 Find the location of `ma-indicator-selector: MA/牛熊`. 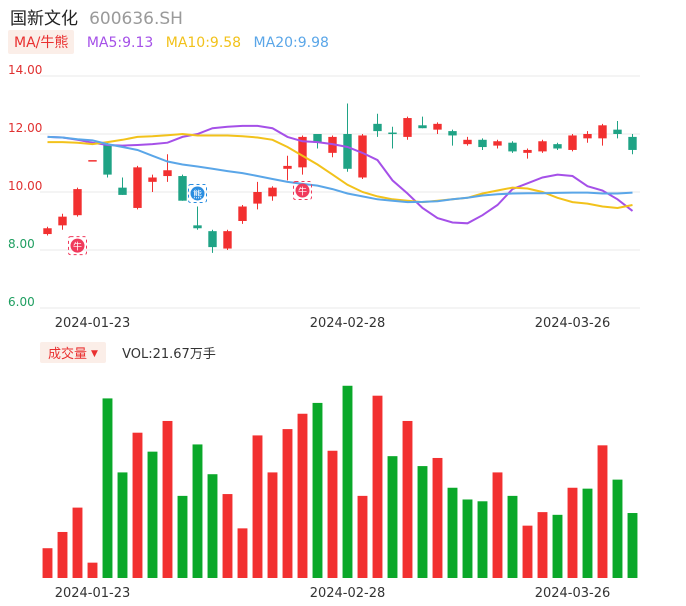

ma-indicator-selector: MA/牛熊 is located at coordinates (41, 42).